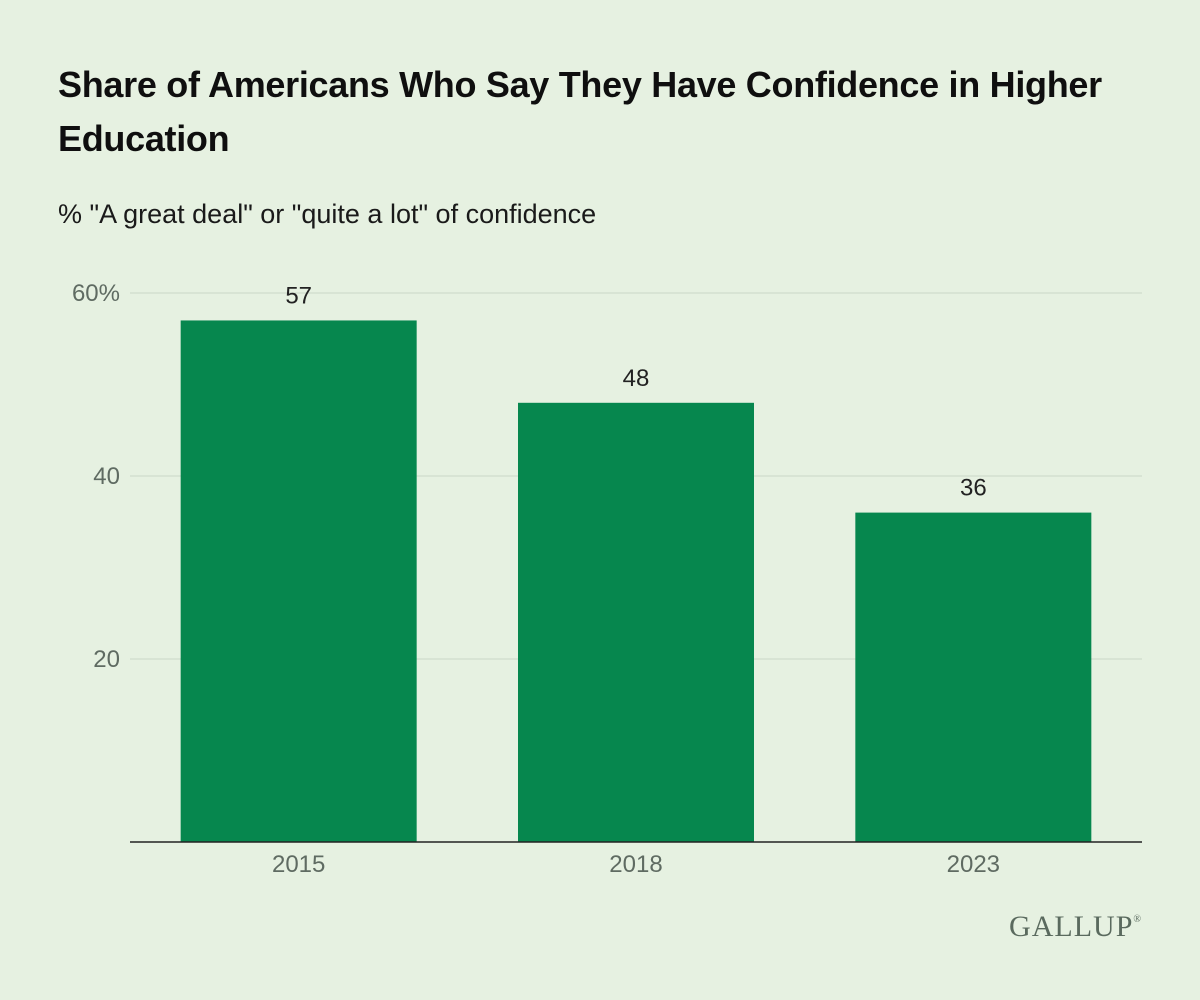 This screenshot has height=1000, width=1200. I want to click on data-labels: 57 48 36, so click(635, 391).